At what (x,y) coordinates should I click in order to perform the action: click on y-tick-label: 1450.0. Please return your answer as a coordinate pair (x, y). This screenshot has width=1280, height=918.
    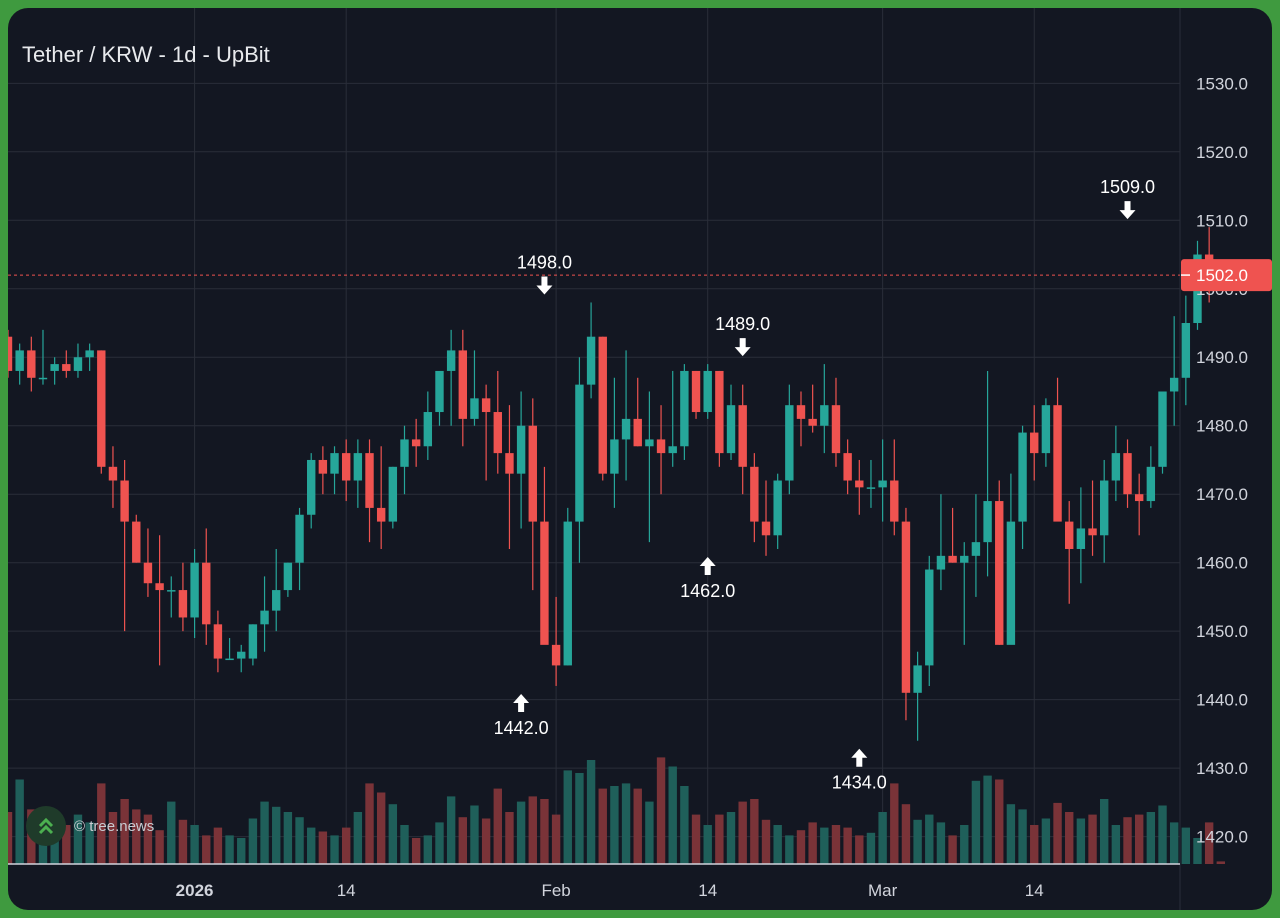
    Looking at the image, I should click on (1222, 631).